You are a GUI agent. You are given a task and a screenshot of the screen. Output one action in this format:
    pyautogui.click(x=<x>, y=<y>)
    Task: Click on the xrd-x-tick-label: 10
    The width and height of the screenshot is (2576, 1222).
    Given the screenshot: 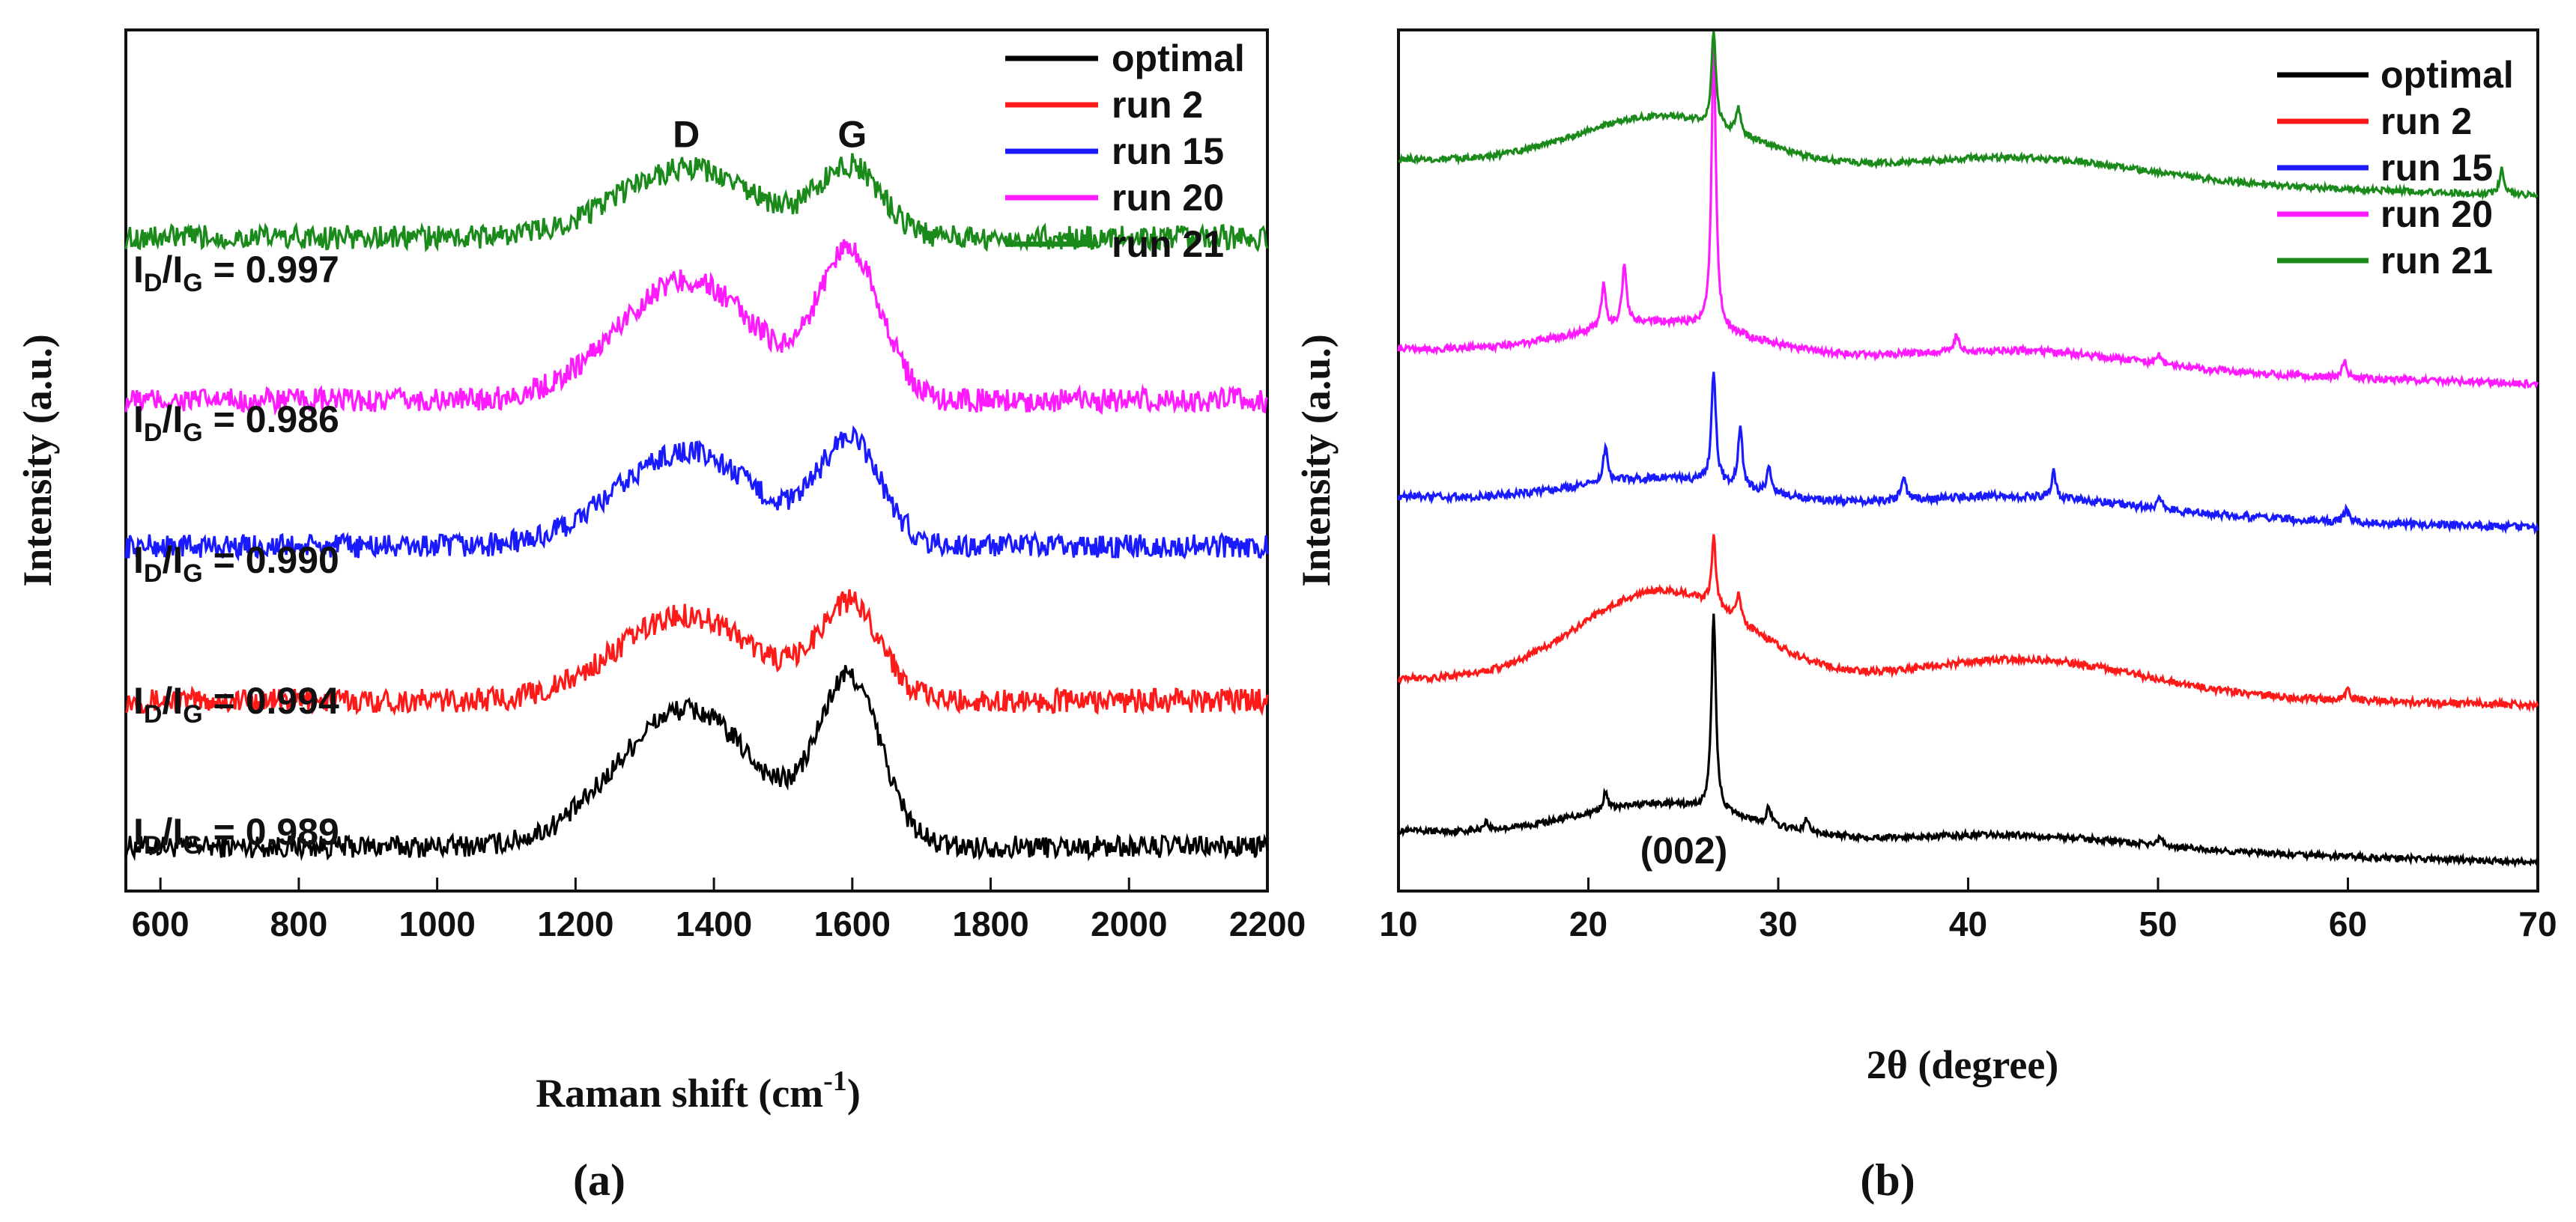 What is the action you would take?
    pyautogui.click(x=1398, y=924)
    